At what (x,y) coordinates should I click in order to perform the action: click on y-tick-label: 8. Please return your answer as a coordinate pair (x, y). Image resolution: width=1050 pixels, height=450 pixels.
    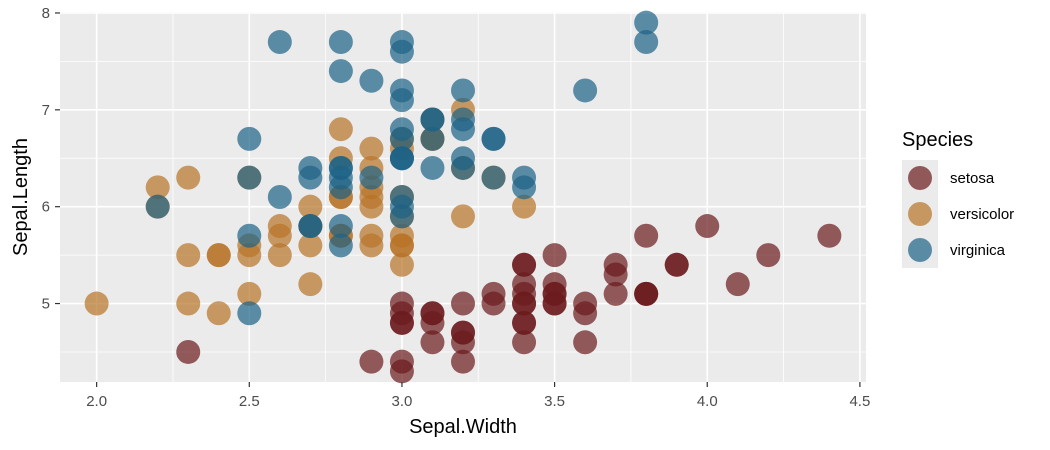
    Looking at the image, I should click on (46, 13).